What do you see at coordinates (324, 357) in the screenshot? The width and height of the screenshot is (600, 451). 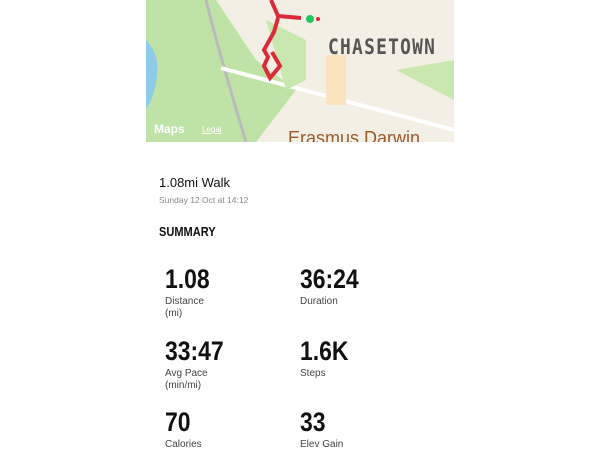 I see `metric-steps: 1.6K Steps` at bounding box center [324, 357].